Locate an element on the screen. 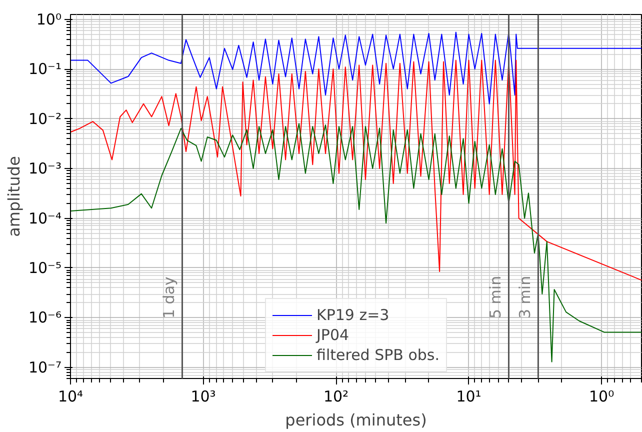  x-tick-label: 10¹ is located at coordinates (469, 397).